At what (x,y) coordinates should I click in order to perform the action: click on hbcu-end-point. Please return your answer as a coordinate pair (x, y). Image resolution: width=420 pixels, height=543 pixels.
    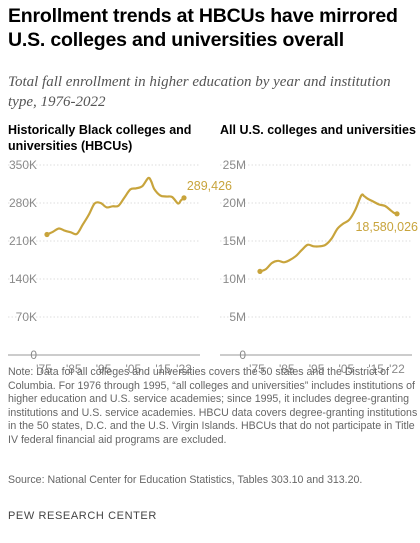
    Looking at the image, I should click on (184, 198).